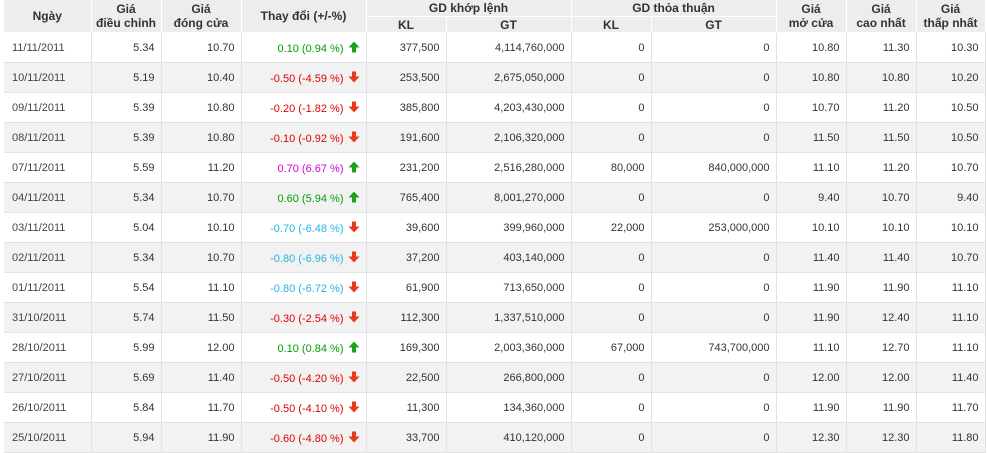 This screenshot has width=988, height=453. I want to click on high-price-cell: 11.40, so click(881, 257).